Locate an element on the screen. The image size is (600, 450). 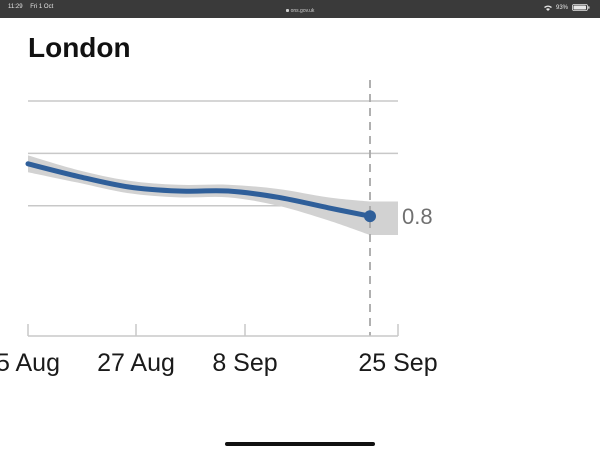
latest-value-label: 0.8 is located at coordinates (417, 216).